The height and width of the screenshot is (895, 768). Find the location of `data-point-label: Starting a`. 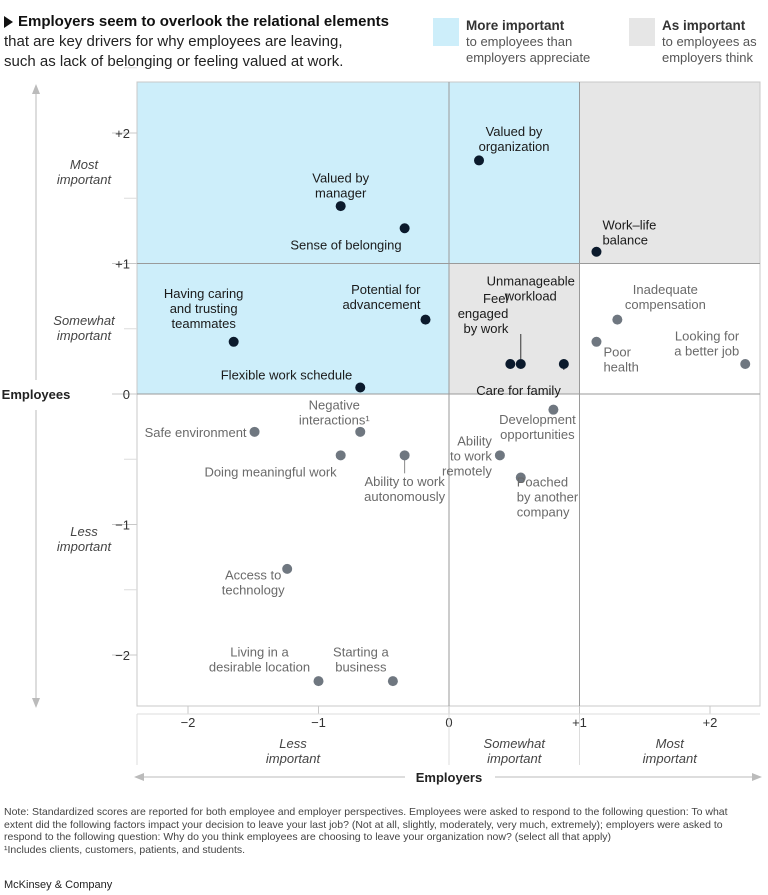

data-point-label: Starting a is located at coordinates (361, 652).